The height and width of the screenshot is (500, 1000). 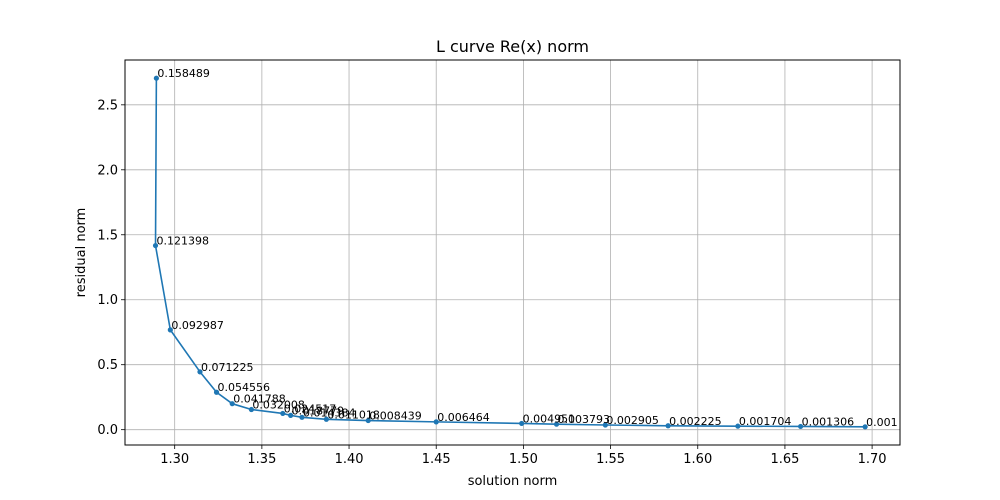 I want to click on y-axis-label: residual norm, so click(x=81, y=253).